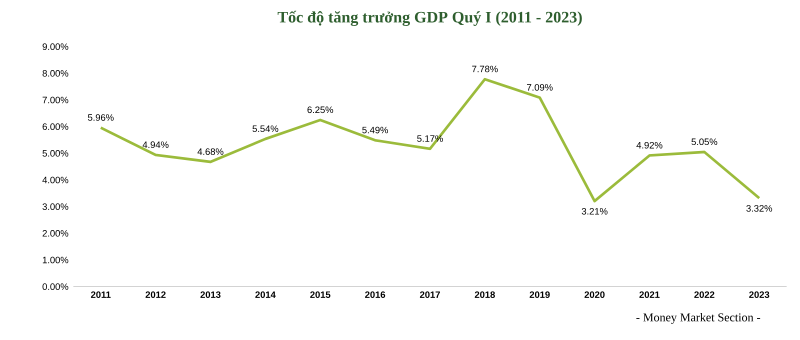  What do you see at coordinates (55, 100) in the screenshot?
I see `y-tick-label: 7.00%` at bounding box center [55, 100].